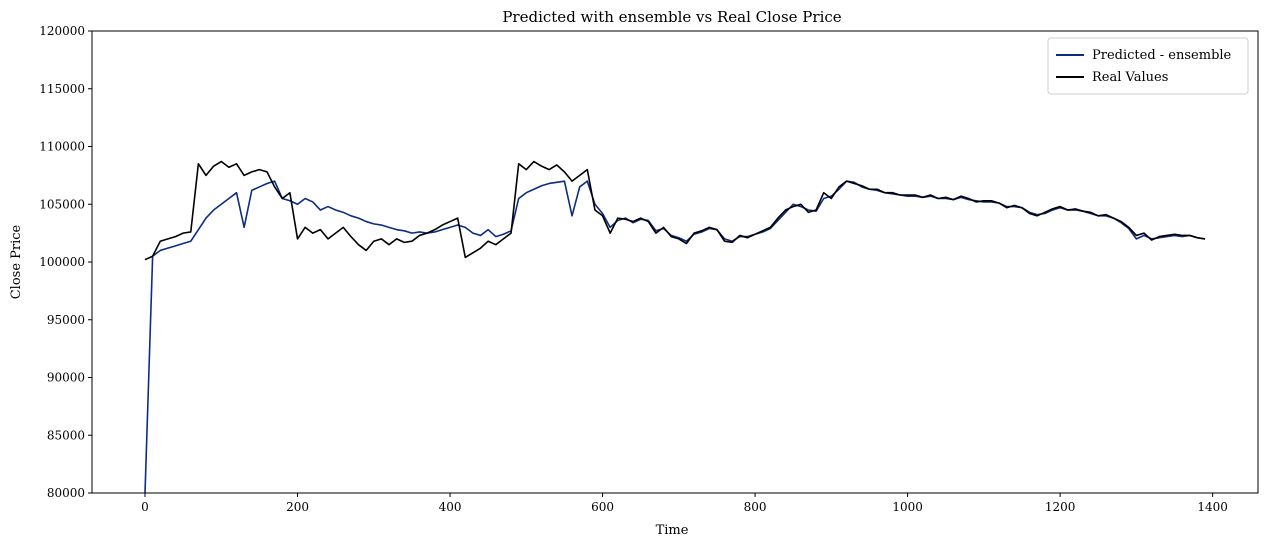 The image size is (1264, 546). Describe the element at coordinates (62, 31) in the screenshot. I see `y-tick-label: 120000` at that location.